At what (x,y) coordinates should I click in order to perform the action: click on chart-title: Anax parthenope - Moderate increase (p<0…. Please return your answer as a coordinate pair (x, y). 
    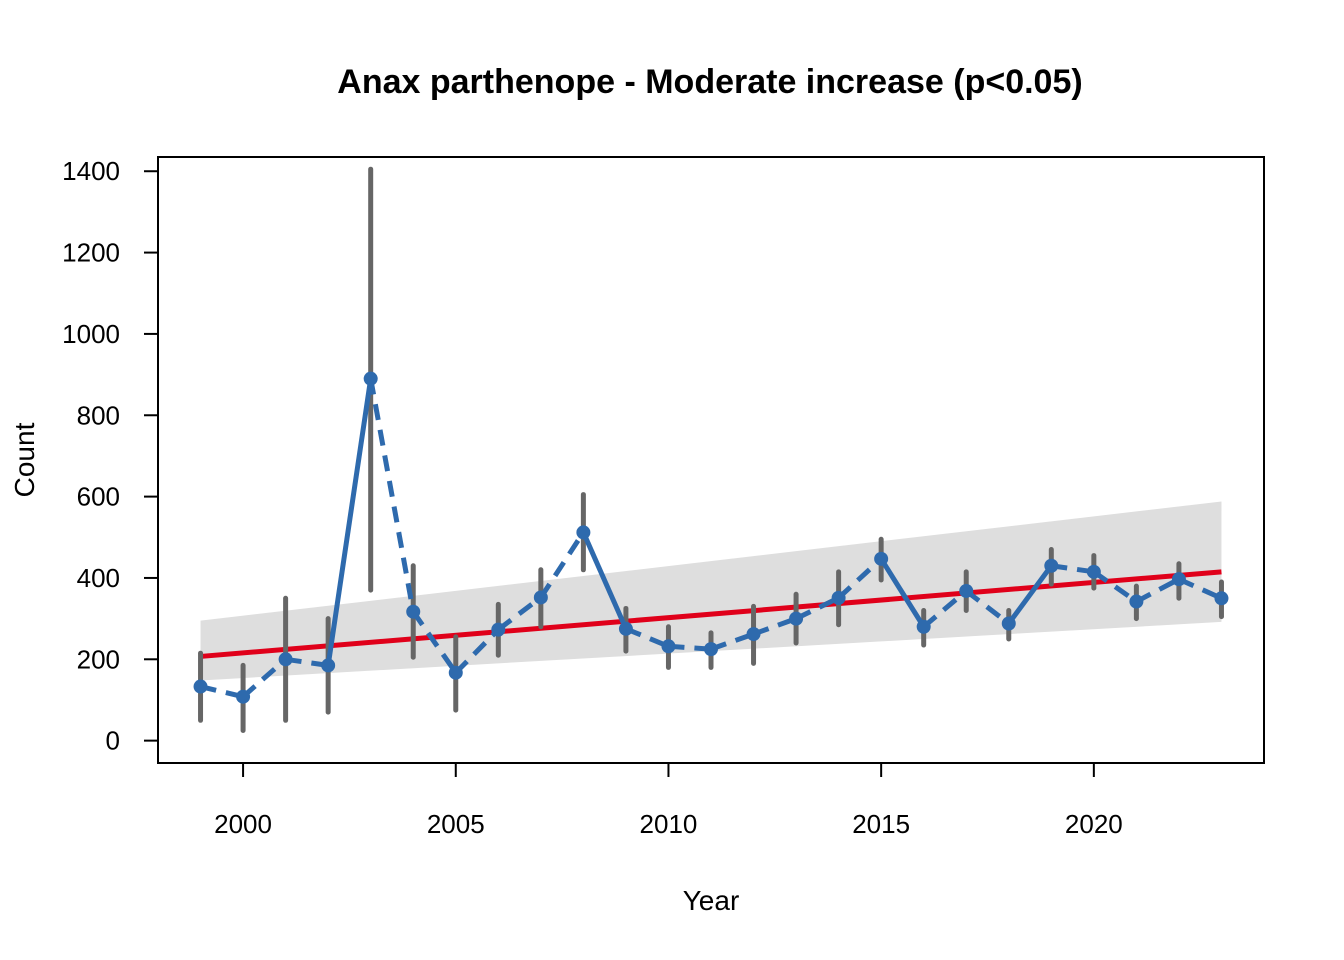
    Looking at the image, I should click on (709, 82).